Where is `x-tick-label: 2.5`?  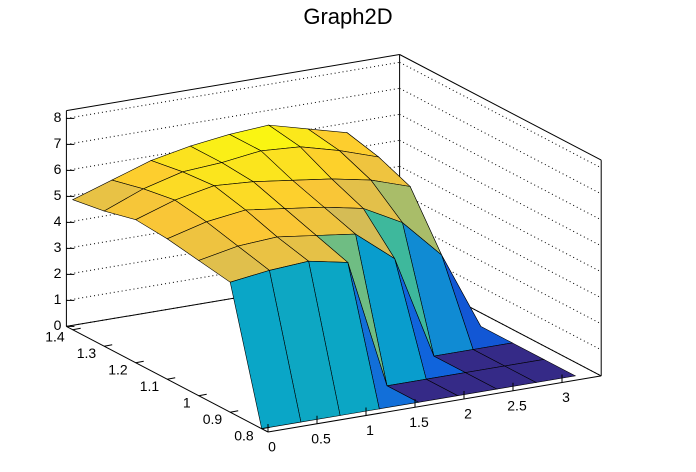
x-tick-label: 2.5 is located at coordinates (517, 405).